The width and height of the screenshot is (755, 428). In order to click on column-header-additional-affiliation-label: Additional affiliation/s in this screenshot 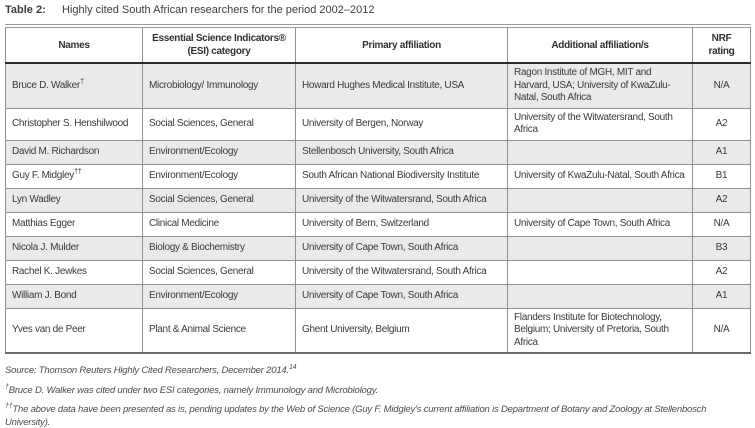, I will do `click(600, 45)`.